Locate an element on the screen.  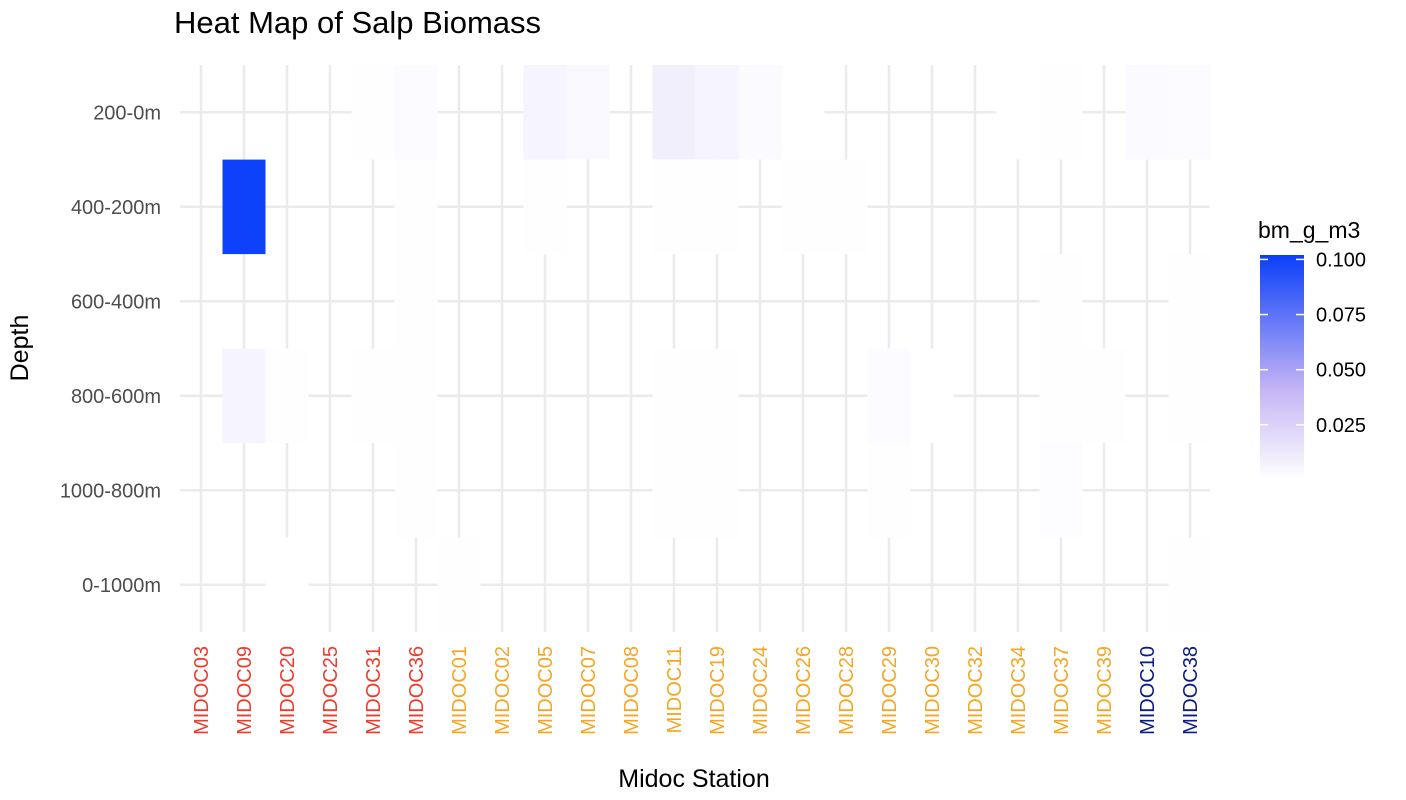
y-tick-label: 200-0m is located at coordinates (127, 113).